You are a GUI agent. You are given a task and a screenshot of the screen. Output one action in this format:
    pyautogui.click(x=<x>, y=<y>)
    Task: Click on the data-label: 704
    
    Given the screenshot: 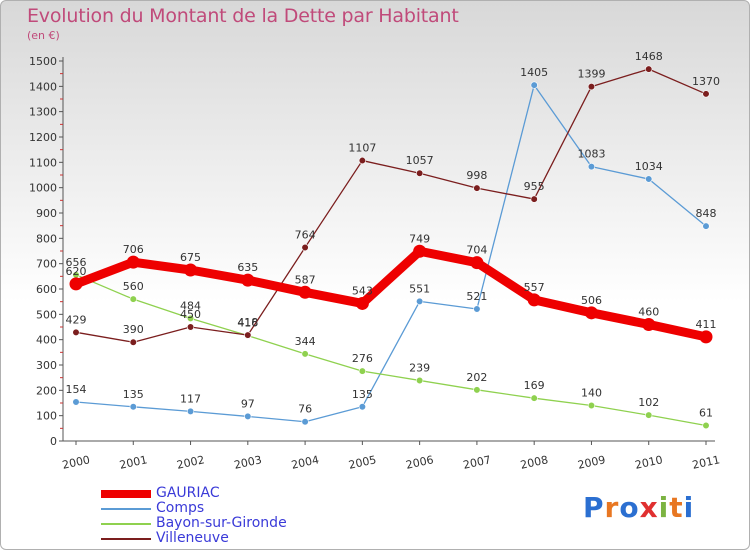 What is the action you would take?
    pyautogui.click(x=476, y=250)
    